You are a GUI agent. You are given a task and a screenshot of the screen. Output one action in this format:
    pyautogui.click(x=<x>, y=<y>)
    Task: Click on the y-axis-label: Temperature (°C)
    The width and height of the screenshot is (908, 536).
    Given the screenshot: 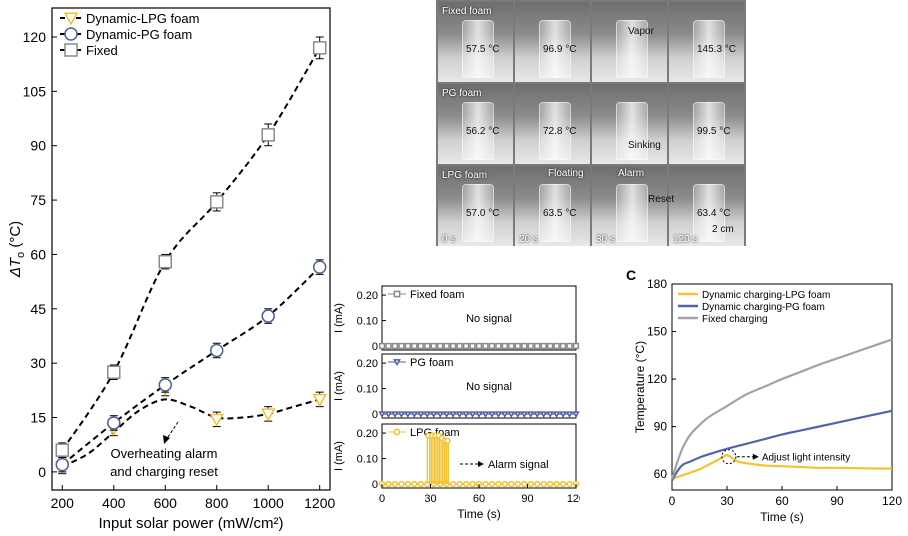 What is the action you would take?
    pyautogui.click(x=640, y=387)
    